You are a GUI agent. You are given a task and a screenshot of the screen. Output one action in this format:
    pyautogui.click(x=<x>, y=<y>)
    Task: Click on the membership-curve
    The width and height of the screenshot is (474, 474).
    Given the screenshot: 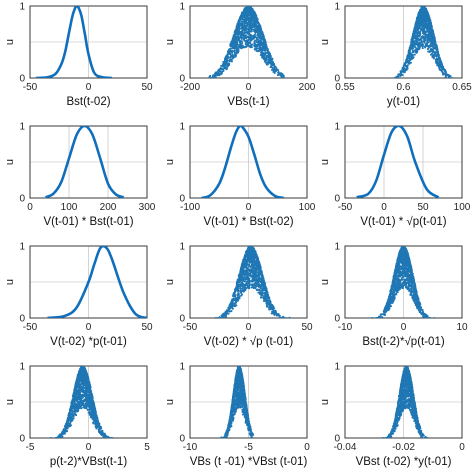 What is the action you would take?
    pyautogui.click(x=85, y=162)
    